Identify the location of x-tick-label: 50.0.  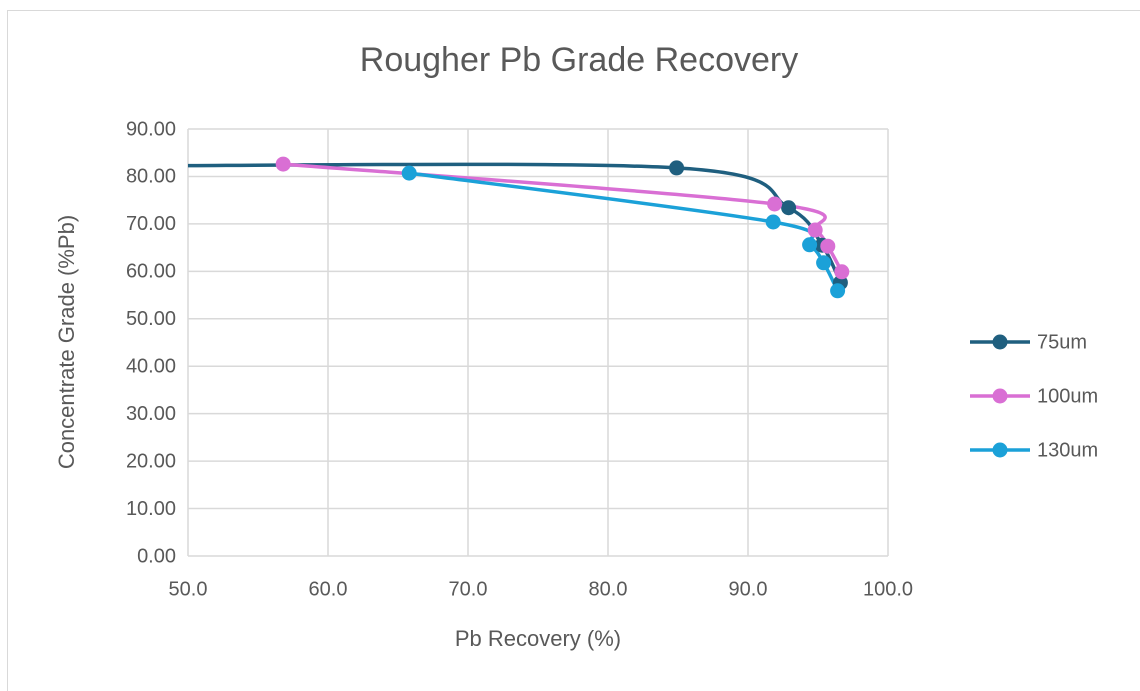
(188, 589).